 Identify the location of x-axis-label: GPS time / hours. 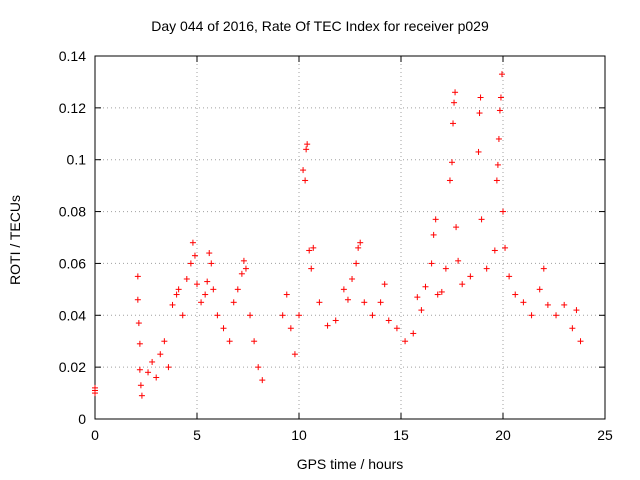
(350, 464).